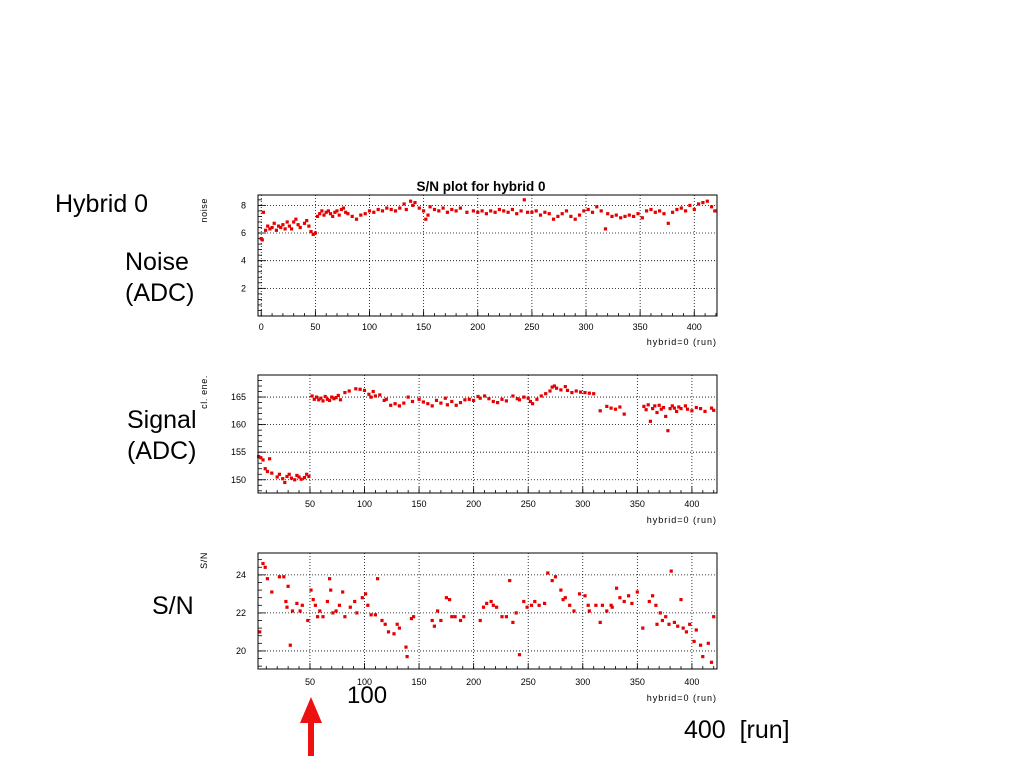 The image size is (1024, 768). What do you see at coordinates (238, 397) in the screenshot?
I see `y-tick-label: 165` at bounding box center [238, 397].